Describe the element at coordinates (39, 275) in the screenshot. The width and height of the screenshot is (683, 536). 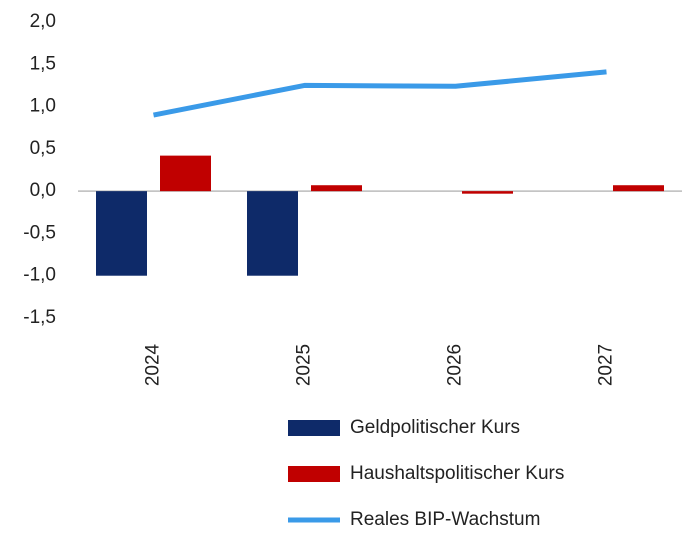
I see `y-tick-label: -1,0` at that location.